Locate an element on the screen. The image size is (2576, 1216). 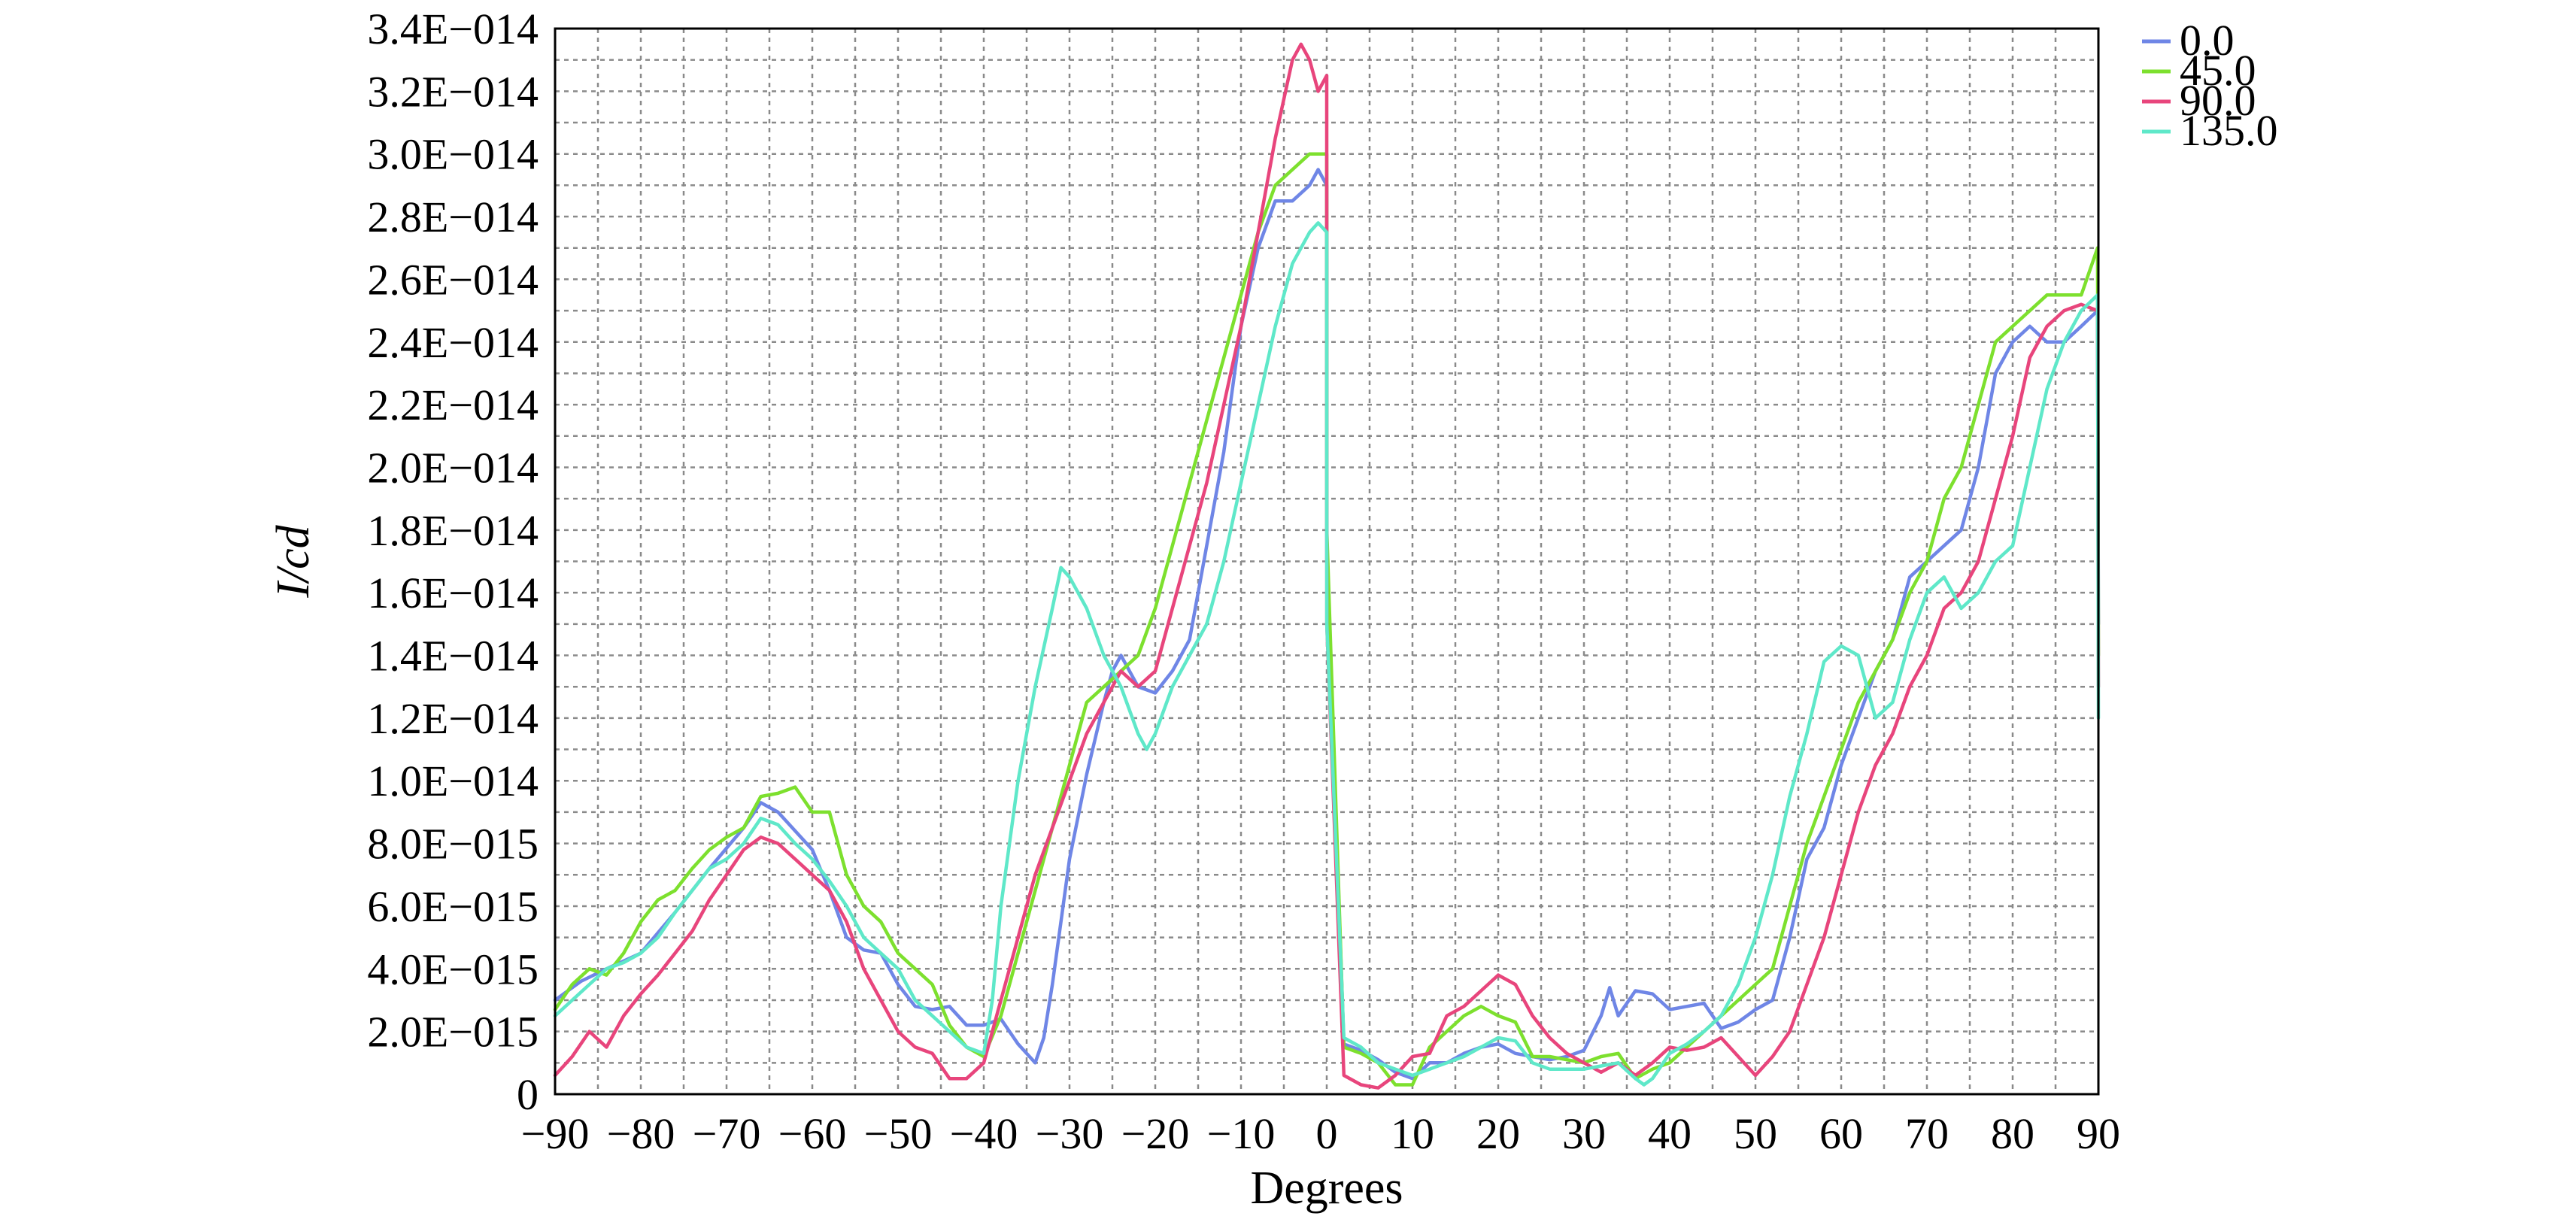
y-tick-label: 2.0E−015 is located at coordinates (453, 1032).